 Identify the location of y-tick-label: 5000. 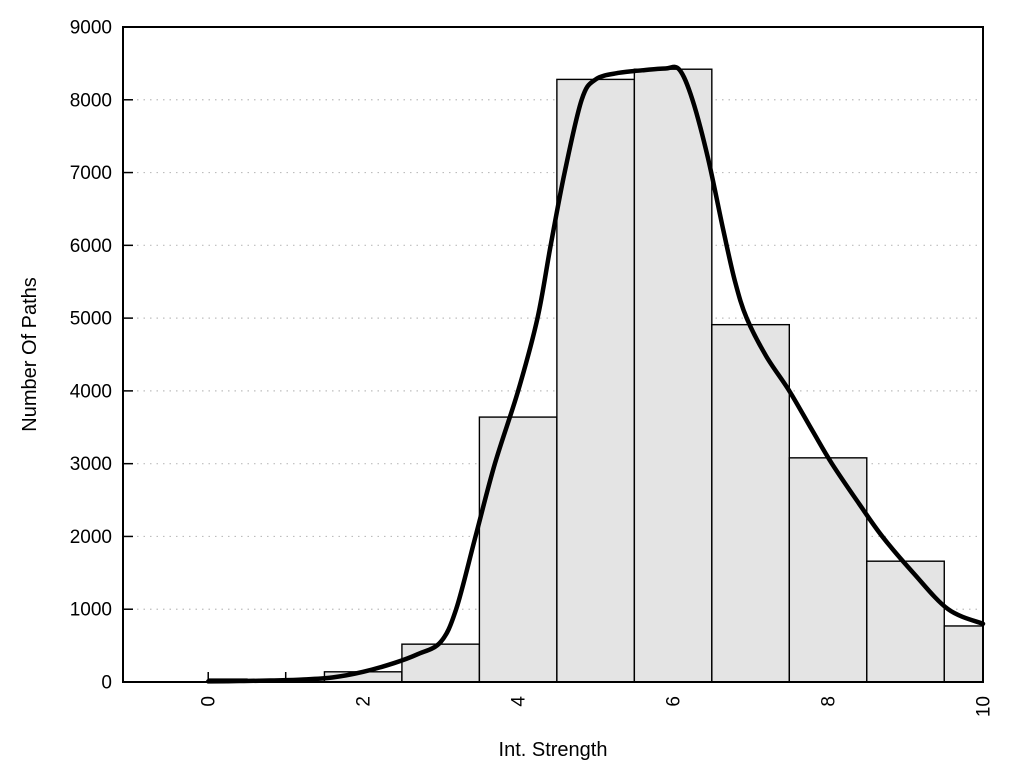
(91, 319).